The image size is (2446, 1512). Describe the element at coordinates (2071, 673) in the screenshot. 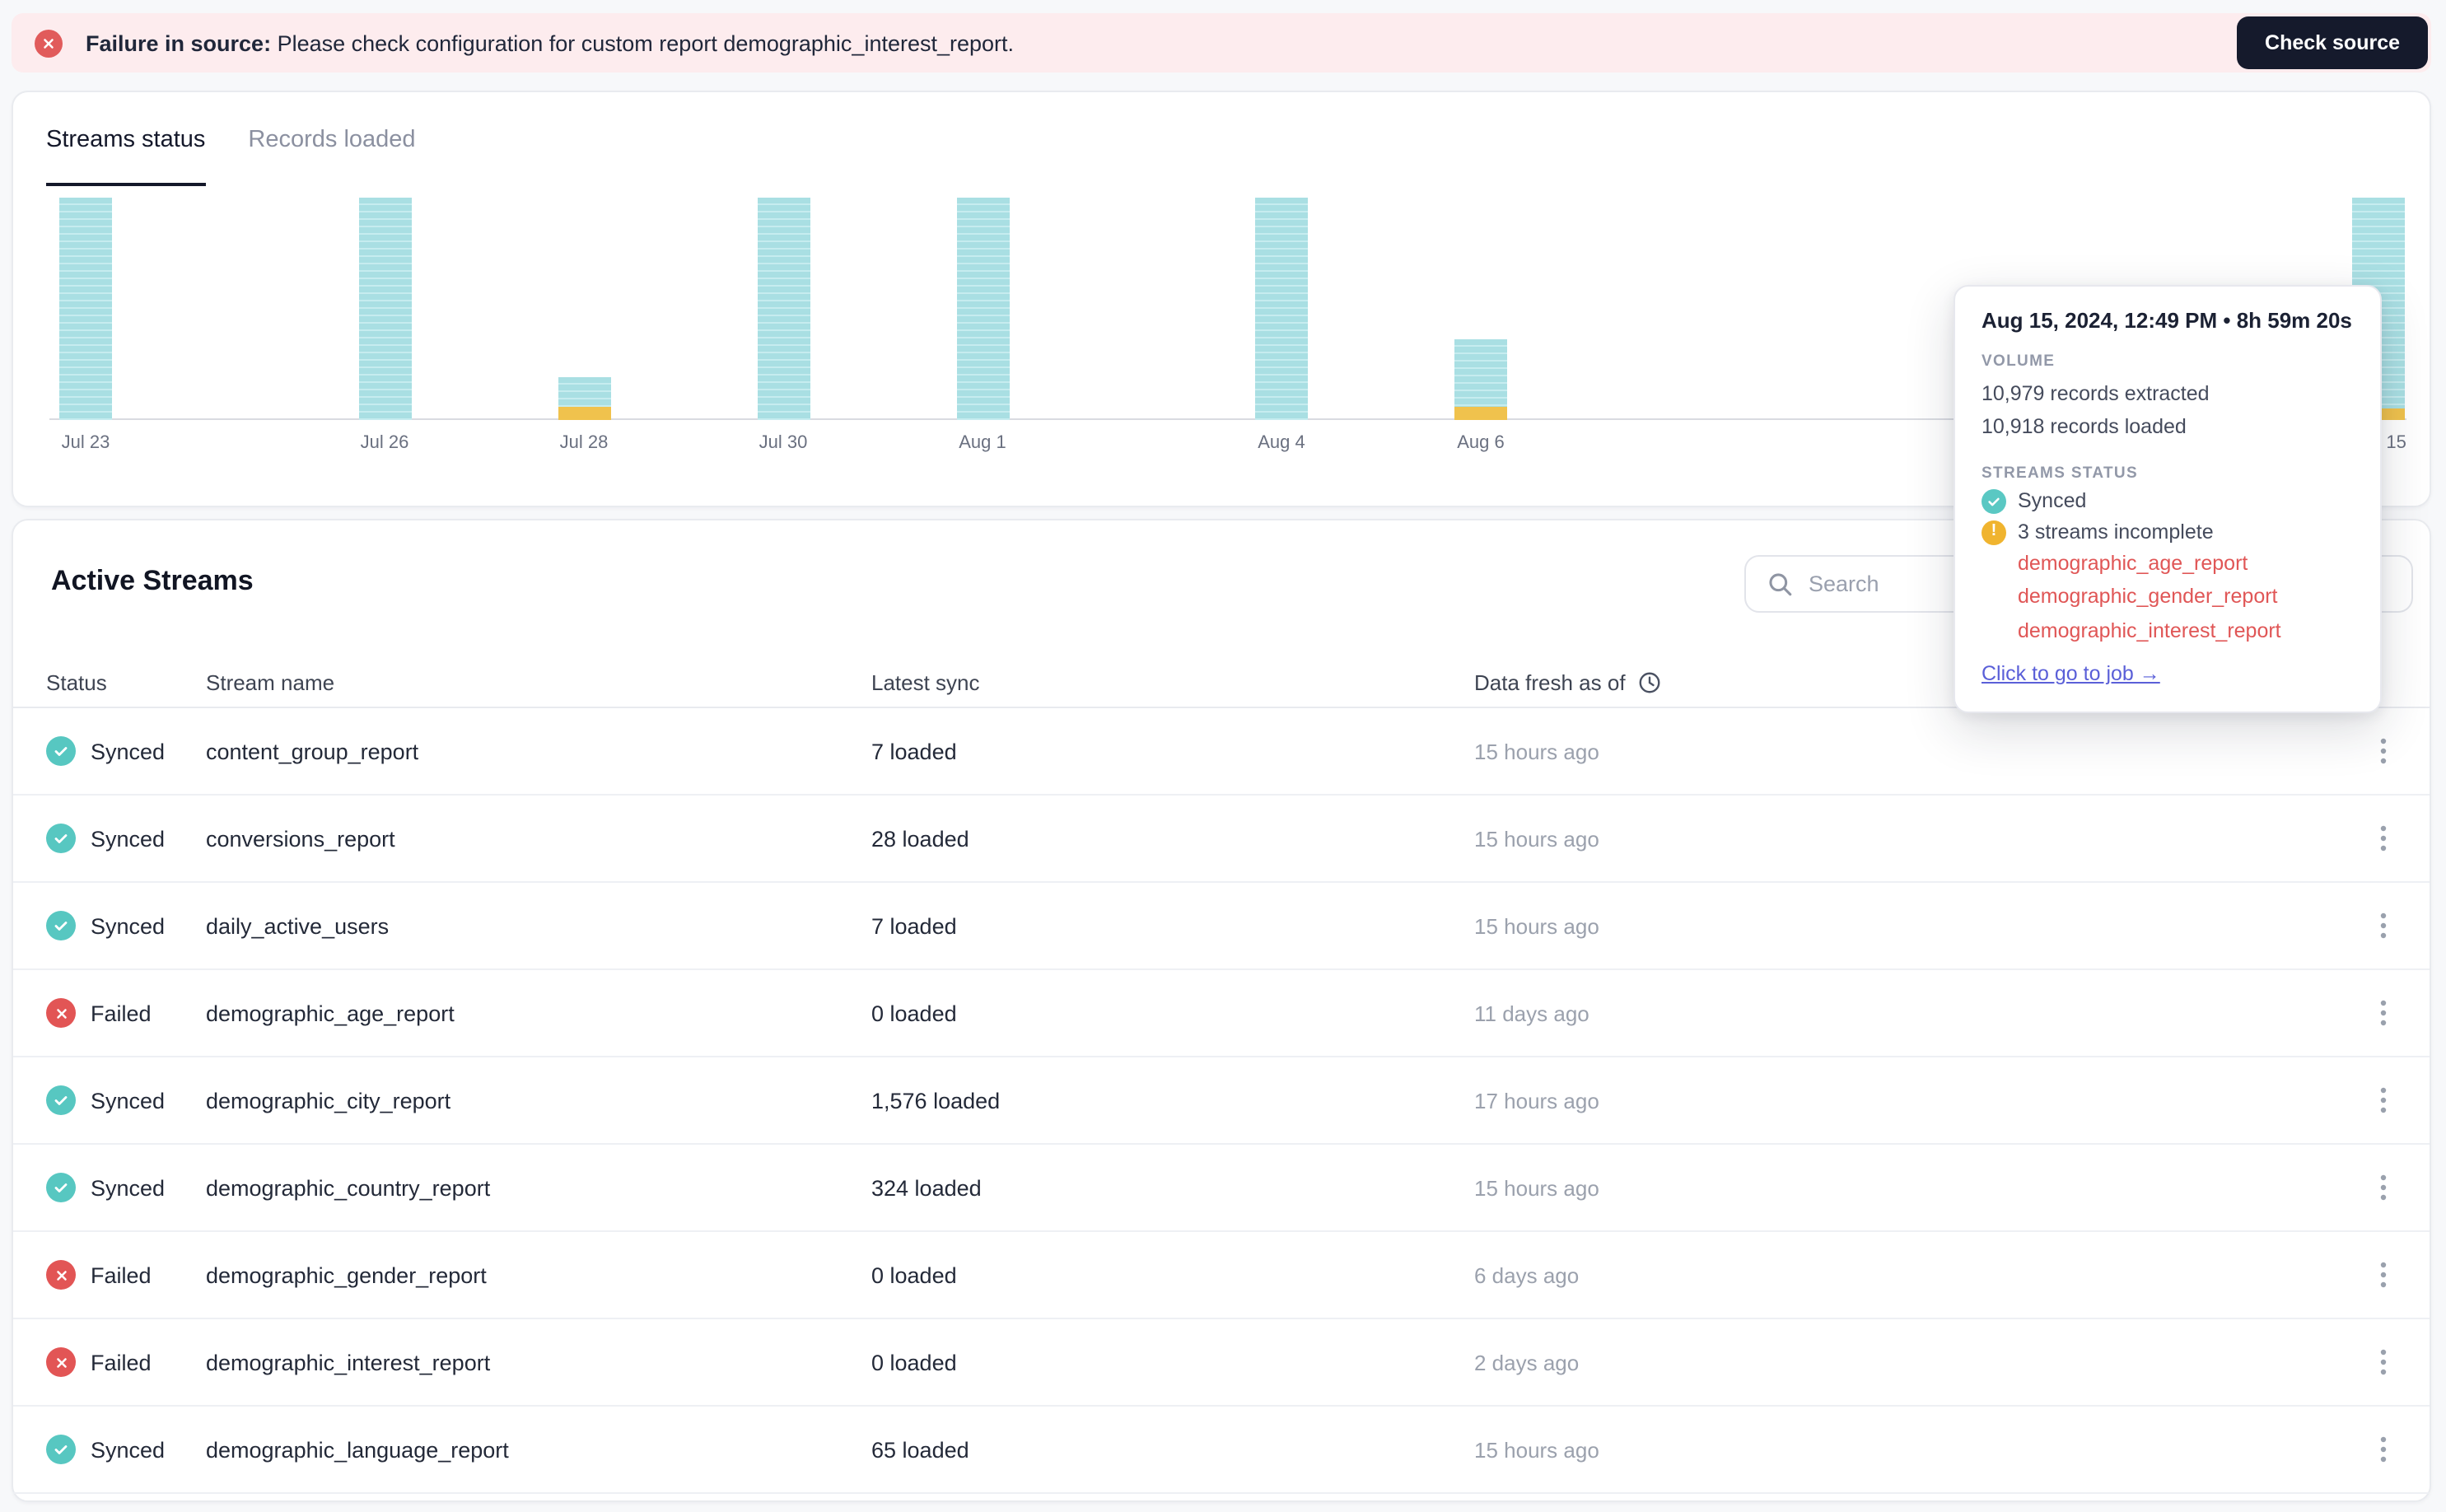

I see `go-to-job-link: Click to go to job →` at that location.